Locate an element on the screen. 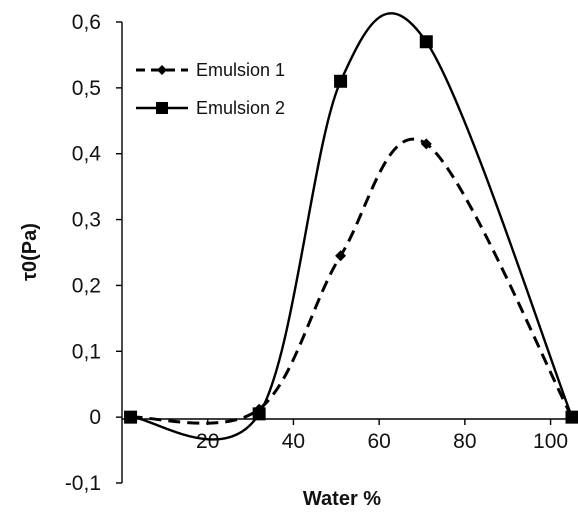 This screenshot has width=578, height=512. x-axis: 20 40 60 80 100 is located at coordinates (347, 435).